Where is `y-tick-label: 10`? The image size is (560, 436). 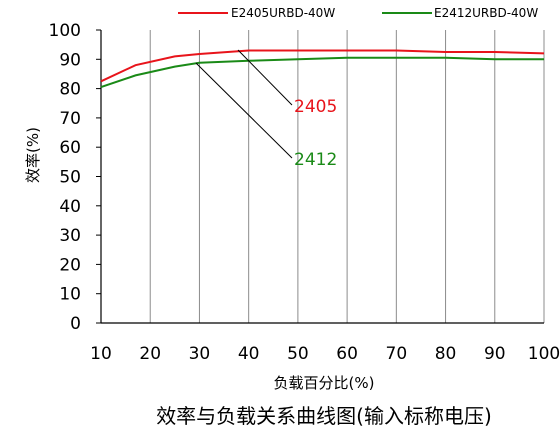
y-tick-label: 10 is located at coordinates (70, 295).